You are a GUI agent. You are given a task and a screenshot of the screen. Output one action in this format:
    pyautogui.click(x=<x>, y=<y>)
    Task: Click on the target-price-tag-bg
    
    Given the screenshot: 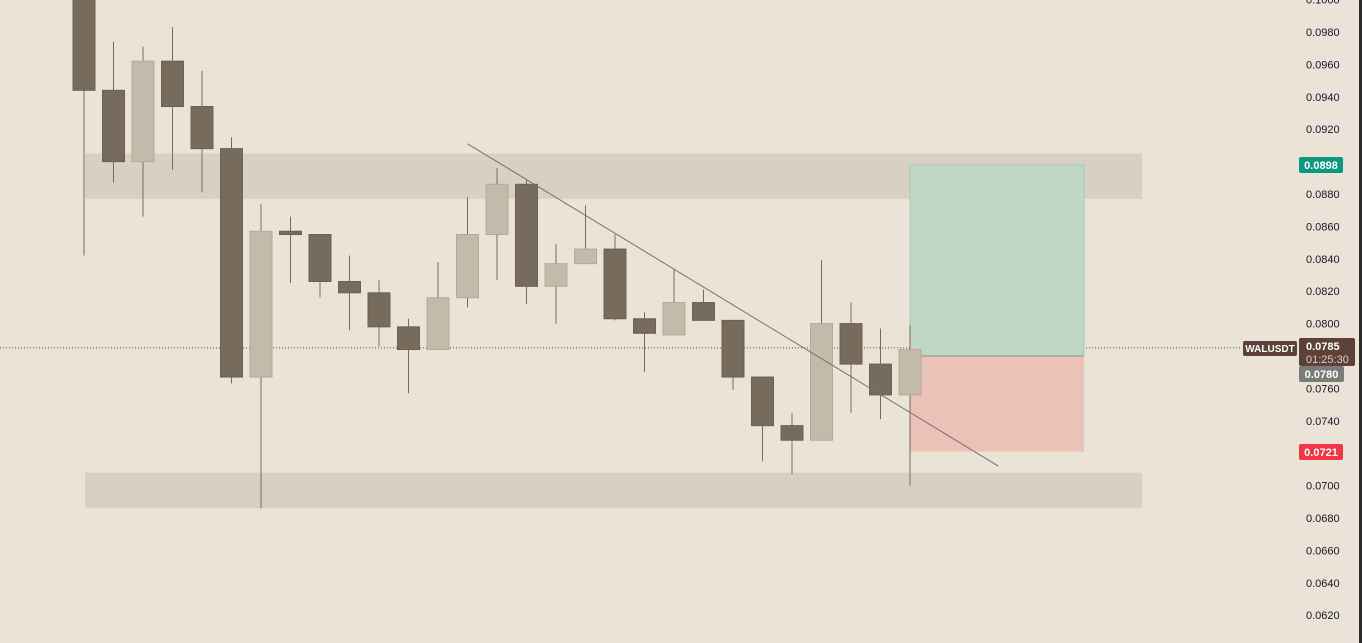 What is the action you would take?
    pyautogui.click(x=1321, y=165)
    